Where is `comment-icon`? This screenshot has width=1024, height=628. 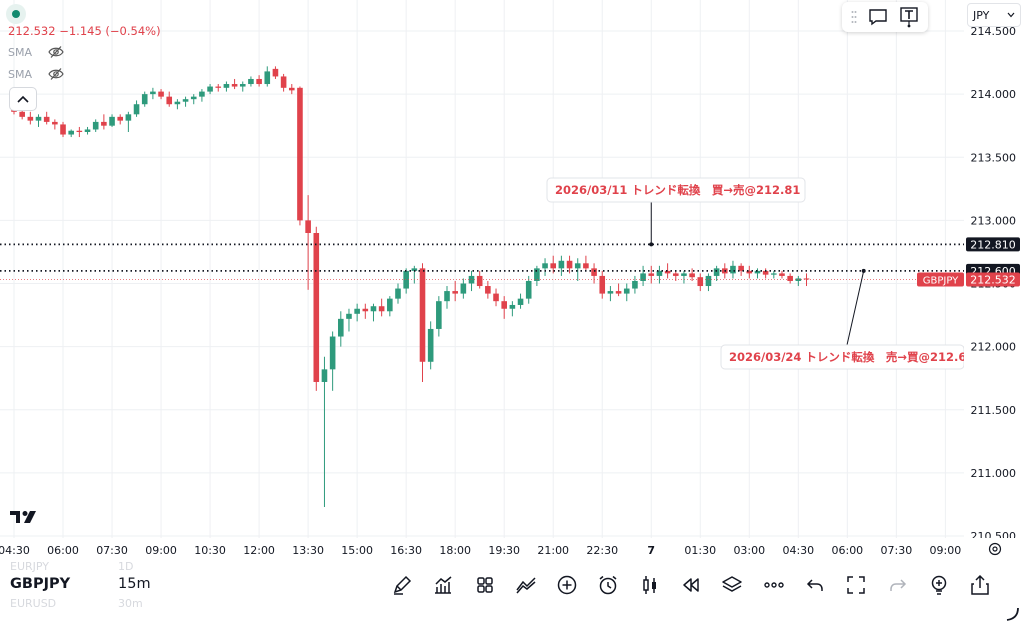 comment-icon is located at coordinates (878, 17).